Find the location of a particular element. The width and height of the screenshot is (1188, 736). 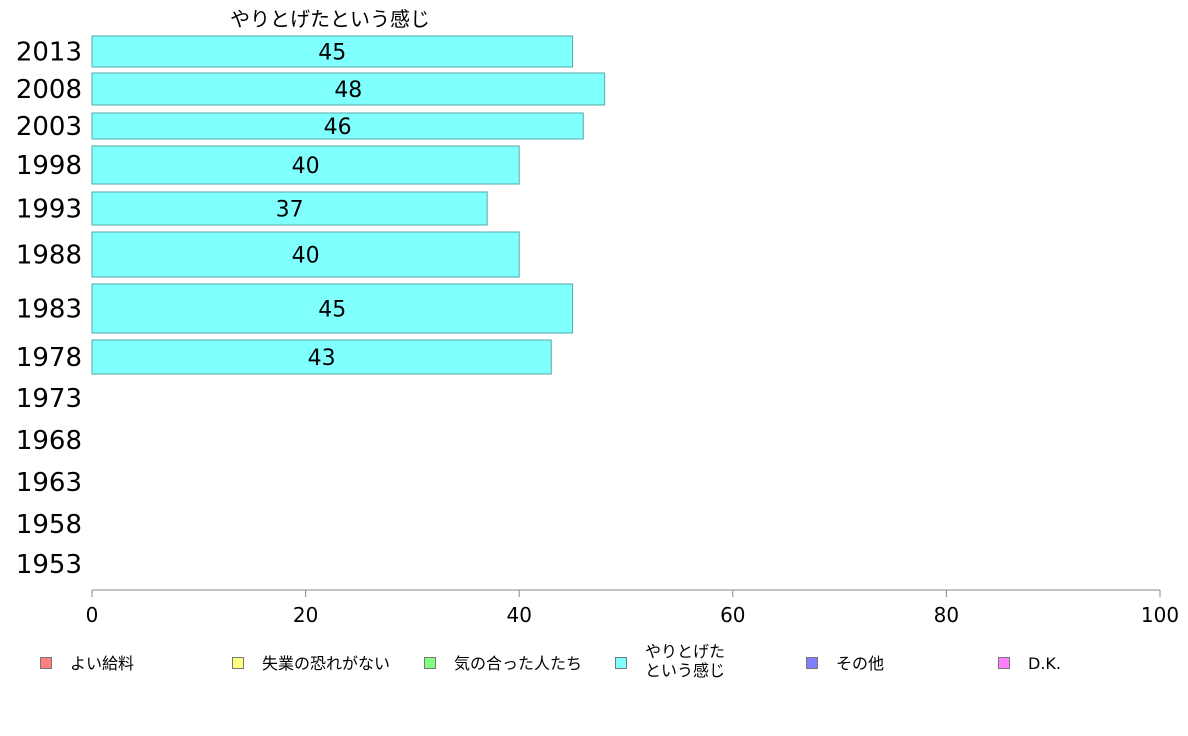

legend-label: よい給料 is located at coordinates (102, 663).